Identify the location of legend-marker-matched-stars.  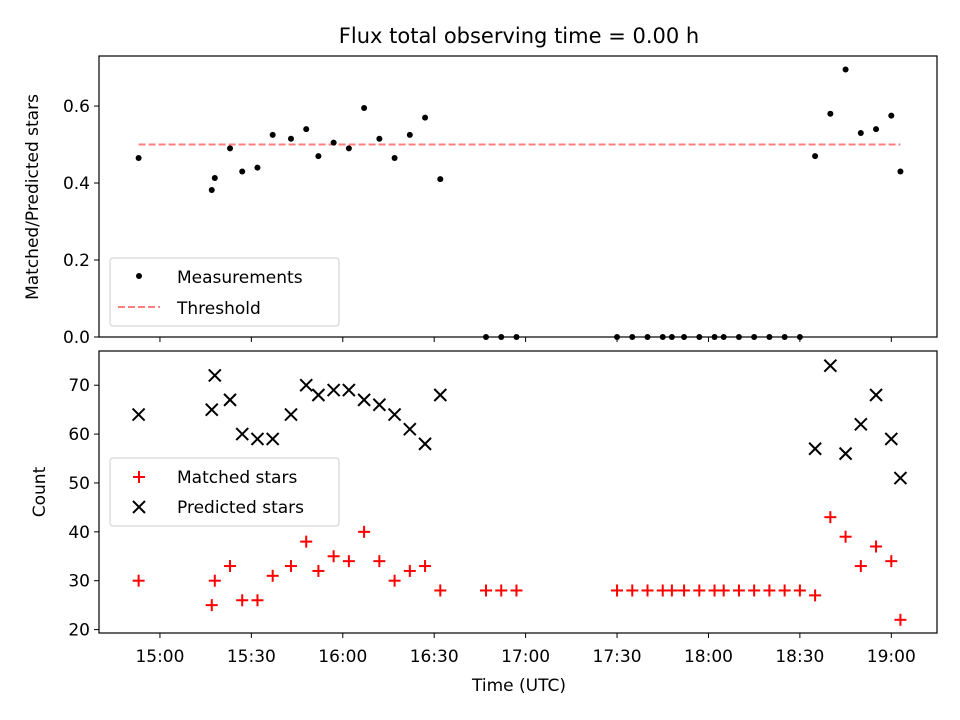
(139, 477).